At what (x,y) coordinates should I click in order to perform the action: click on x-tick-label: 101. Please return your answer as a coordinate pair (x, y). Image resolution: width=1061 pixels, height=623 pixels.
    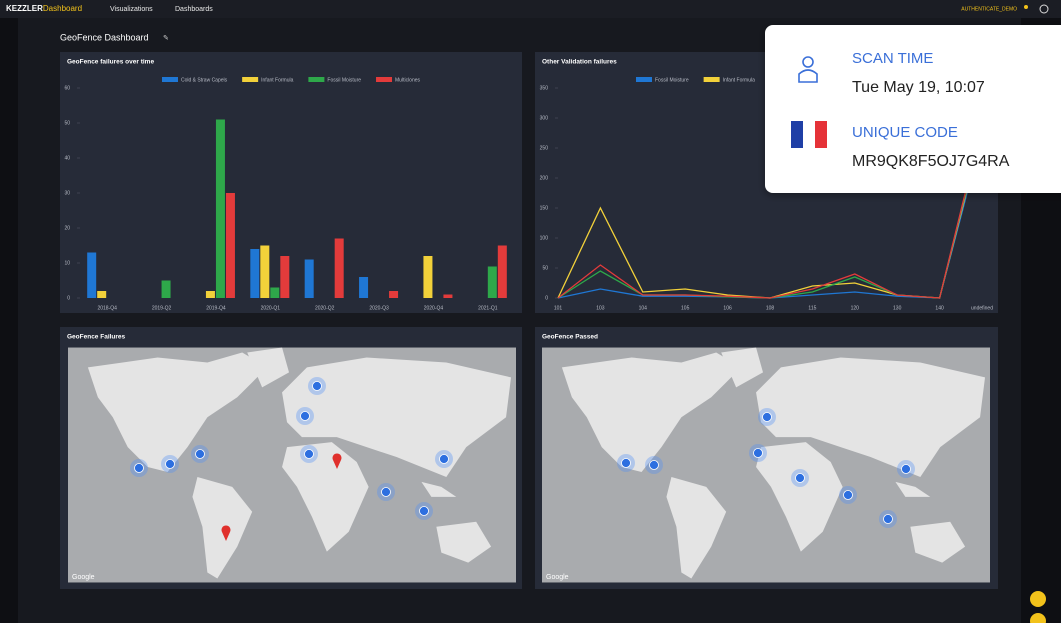
    Looking at the image, I should click on (558, 308).